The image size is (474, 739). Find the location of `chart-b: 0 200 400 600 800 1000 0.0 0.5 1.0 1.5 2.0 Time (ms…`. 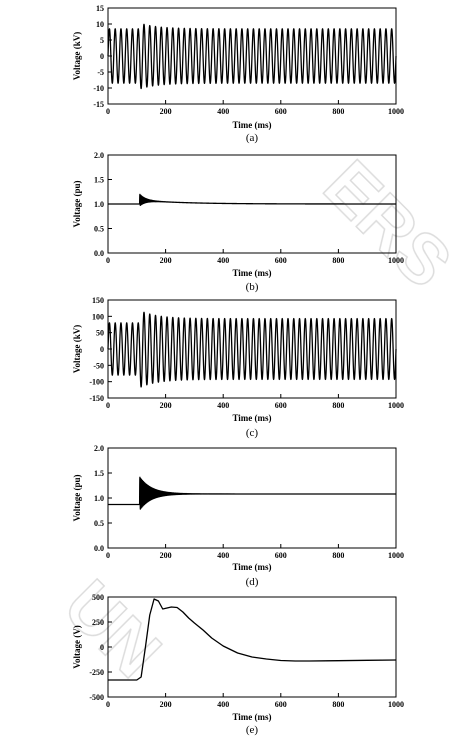

chart-b: 0 200 400 600 800 1000 0.0 0.5 1.0 1.5 2.0 Time (ms… is located at coordinates (238, 222).